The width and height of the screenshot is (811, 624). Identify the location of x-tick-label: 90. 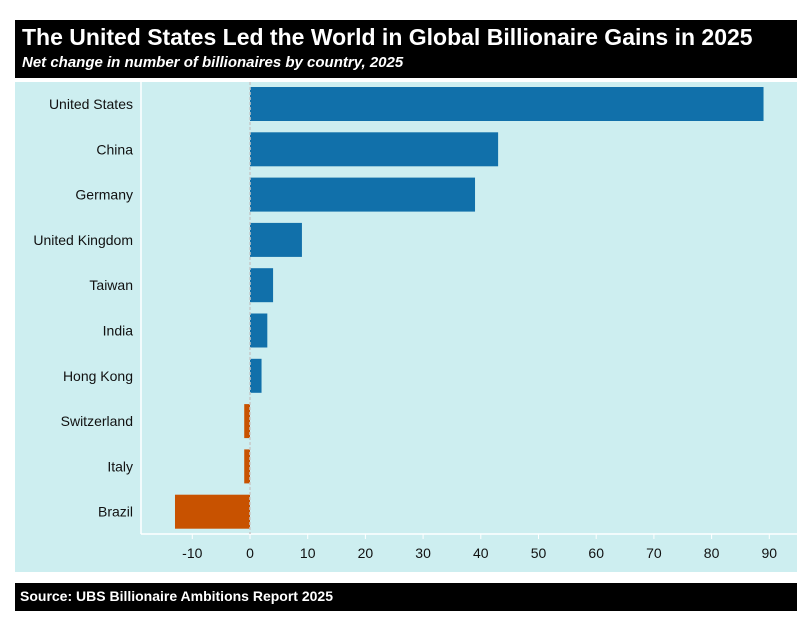
(770, 553).